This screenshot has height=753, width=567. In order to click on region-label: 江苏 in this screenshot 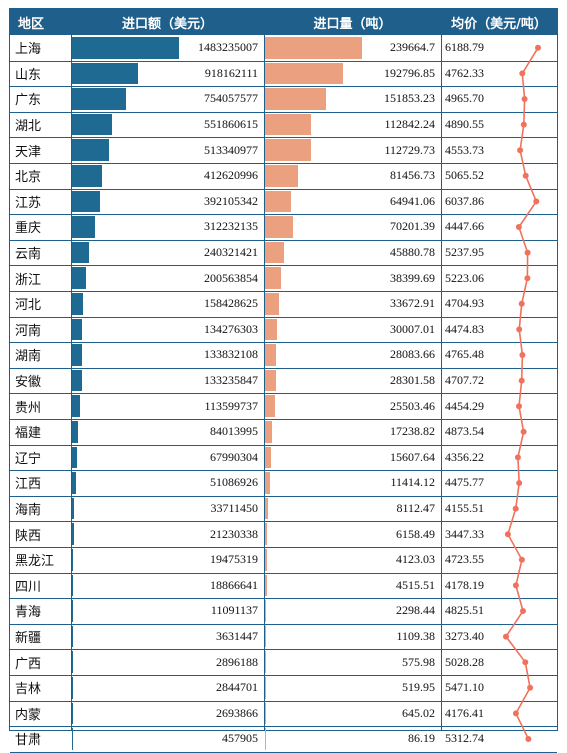, I will do `click(28, 203)`.